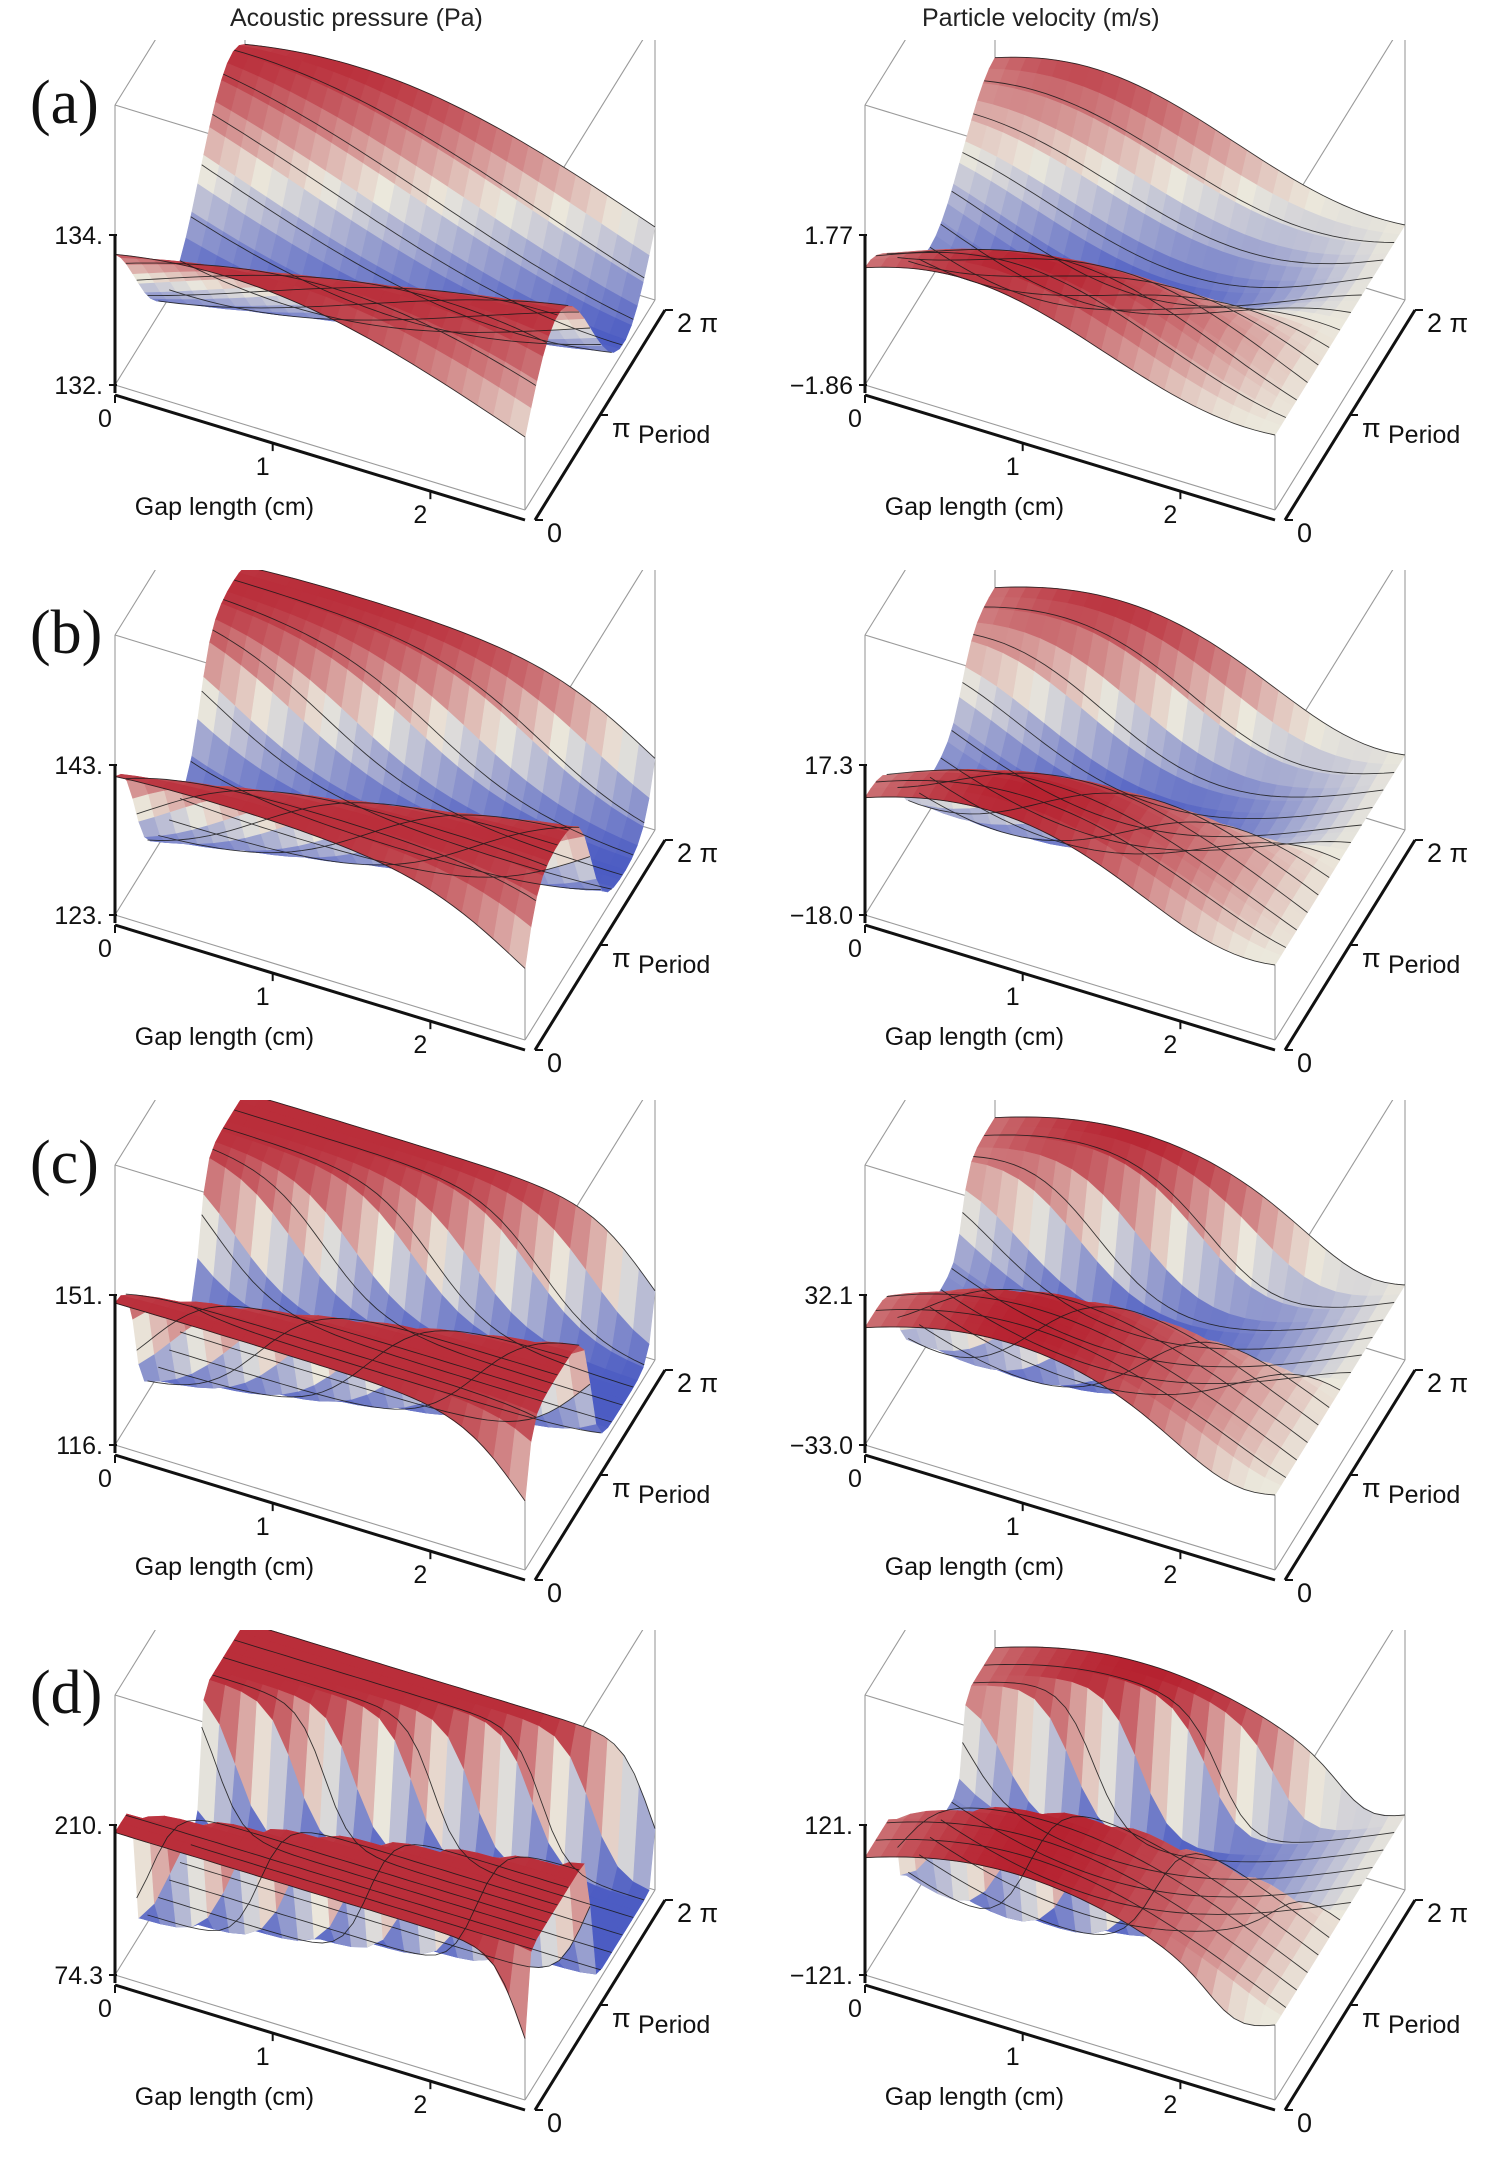 The width and height of the screenshot is (1501, 2161). What do you see at coordinates (64, 103) in the screenshot?
I see `panel-label: (a)` at bounding box center [64, 103].